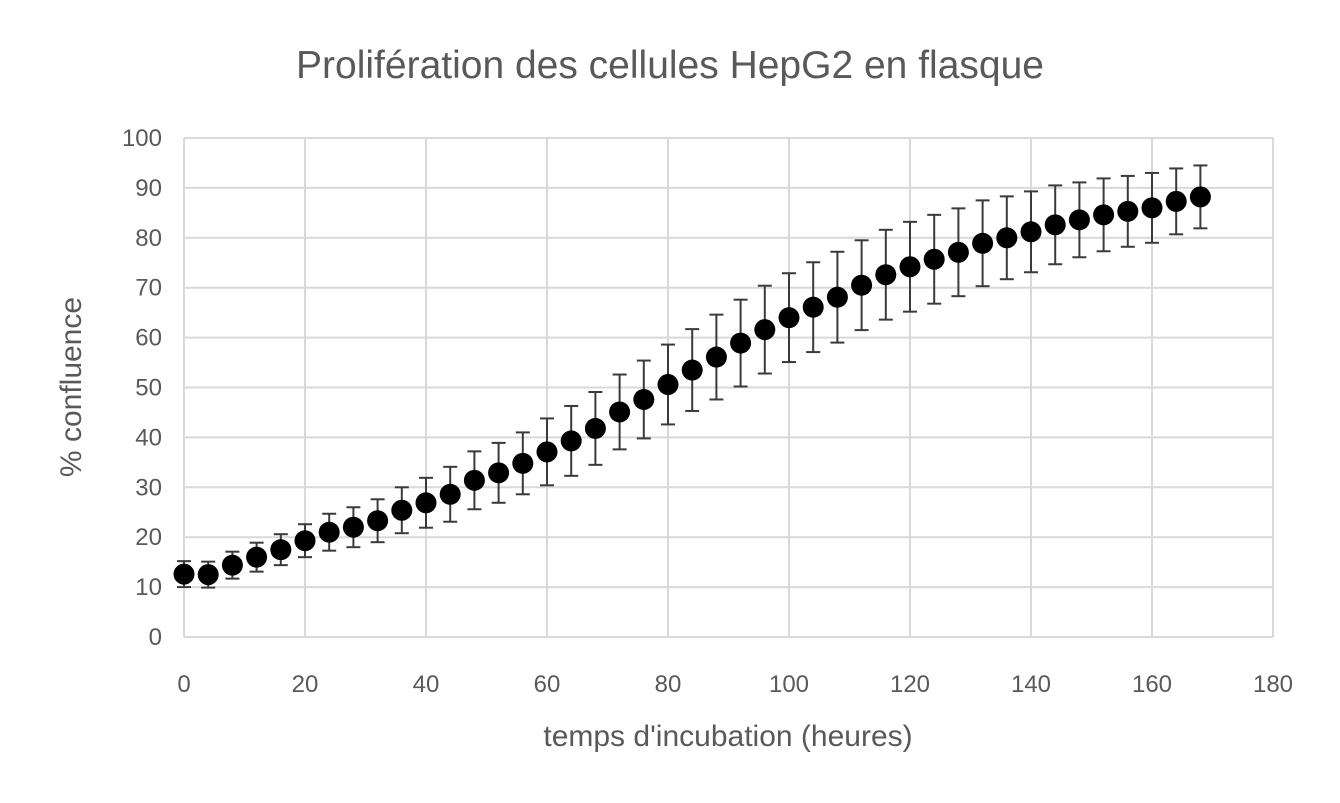  Describe the element at coordinates (148, 537) in the screenshot. I see `y-tick-label: 20` at that location.